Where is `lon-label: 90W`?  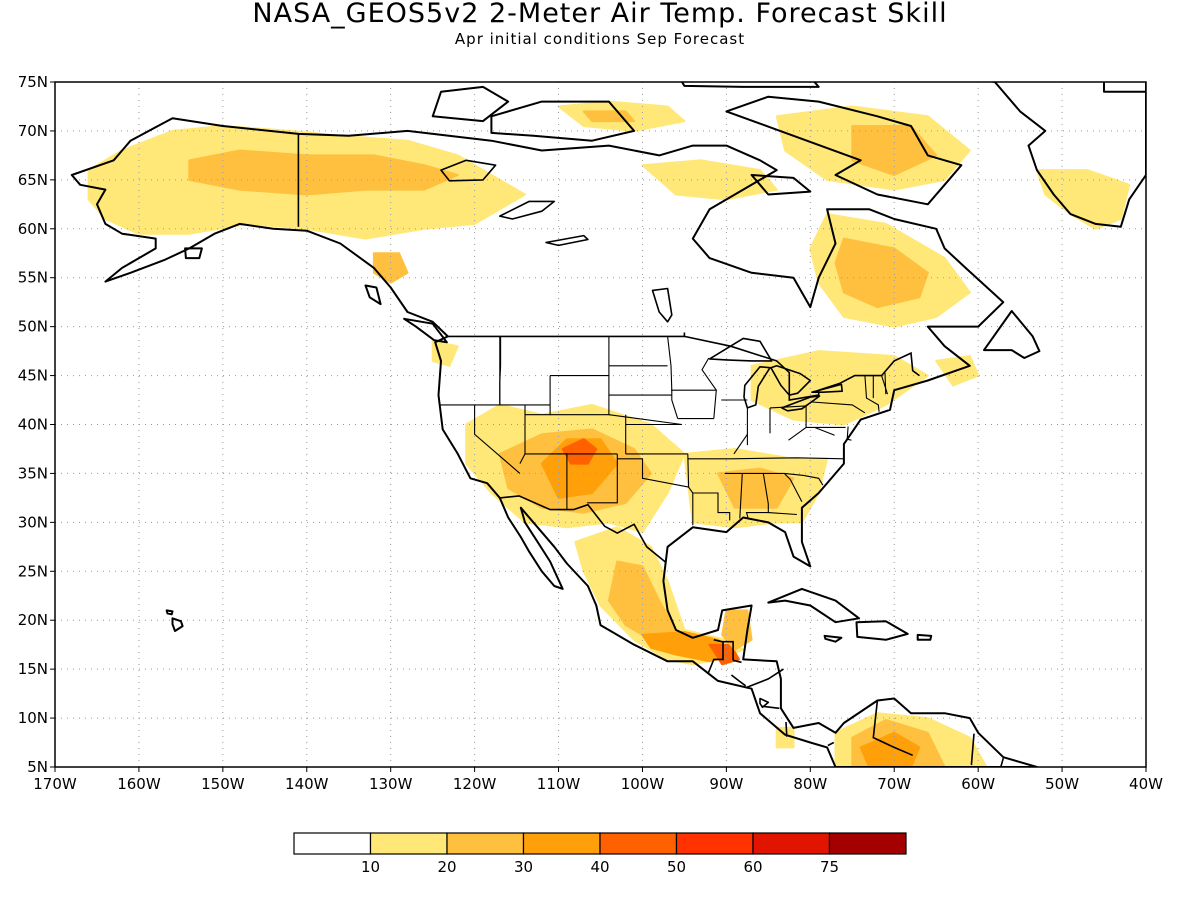
lon-label: 90W is located at coordinates (726, 784).